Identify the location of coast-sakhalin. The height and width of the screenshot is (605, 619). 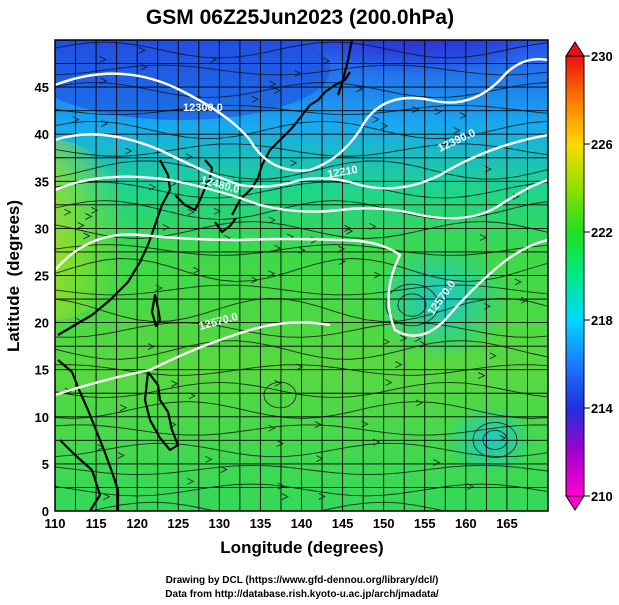
(345, 68).